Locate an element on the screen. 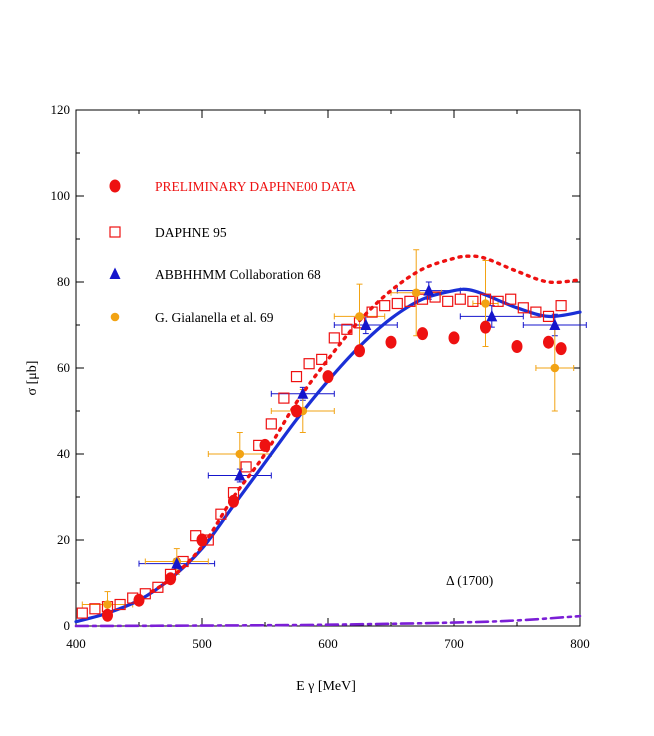 This screenshot has width=654, height=736. y-tick-label: 80 is located at coordinates (63, 281).